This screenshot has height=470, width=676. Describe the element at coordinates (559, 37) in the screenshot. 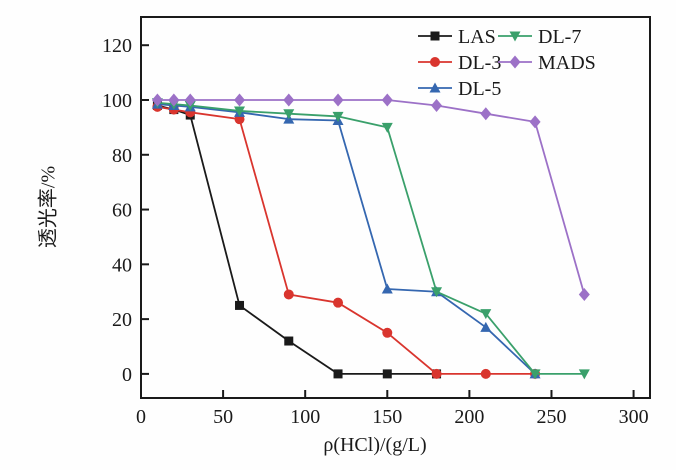

I see `legend-label-DL-7: DL-7` at that location.